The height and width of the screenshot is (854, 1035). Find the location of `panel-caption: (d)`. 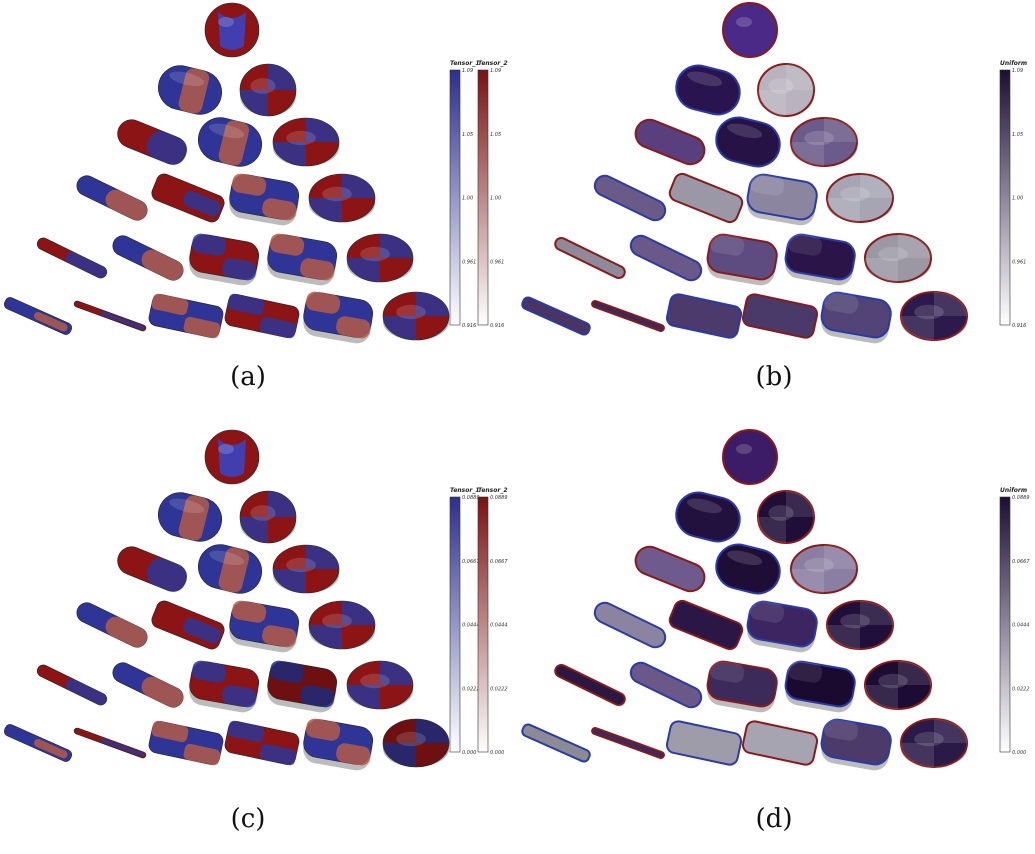

panel-caption: (d) is located at coordinates (774, 819).